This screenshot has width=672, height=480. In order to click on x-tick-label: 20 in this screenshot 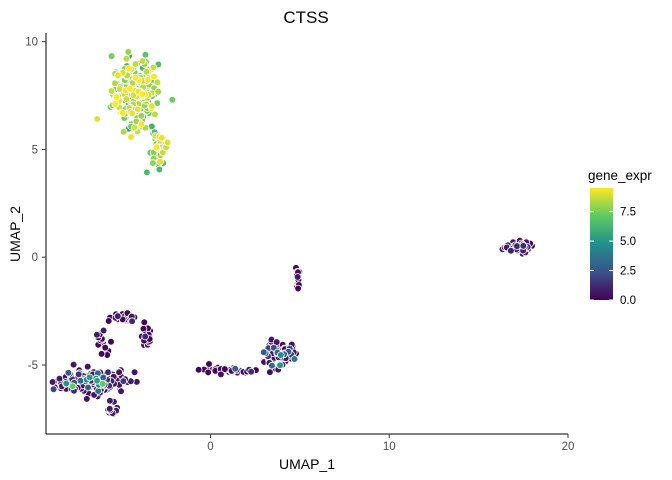, I will do `click(568, 447)`.